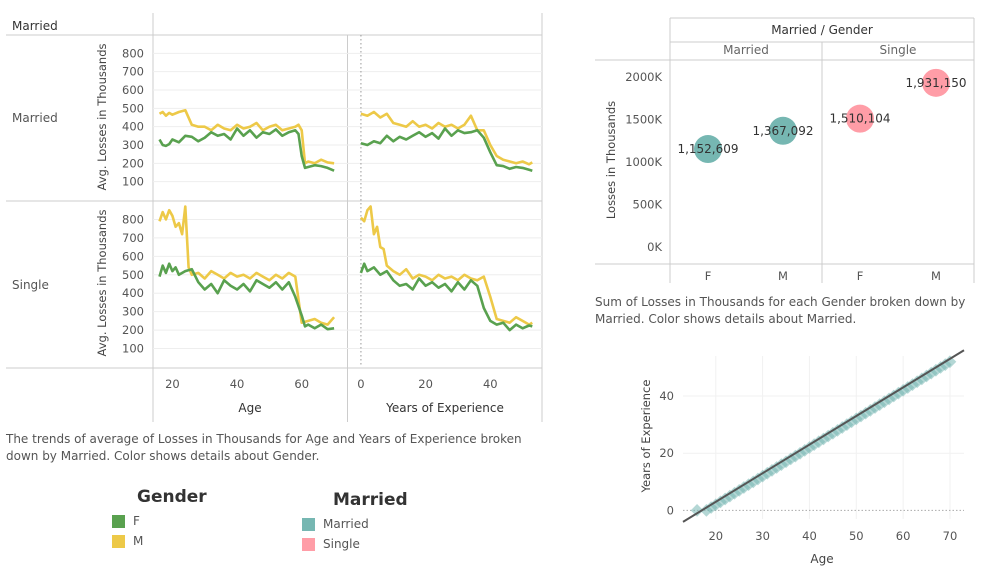 The image size is (1002, 581). I want to click on y-tick-label: 40, so click(666, 396).